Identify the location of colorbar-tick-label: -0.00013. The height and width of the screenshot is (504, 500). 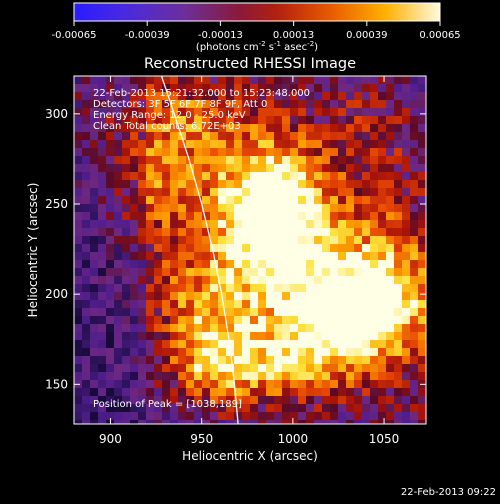
(220, 35).